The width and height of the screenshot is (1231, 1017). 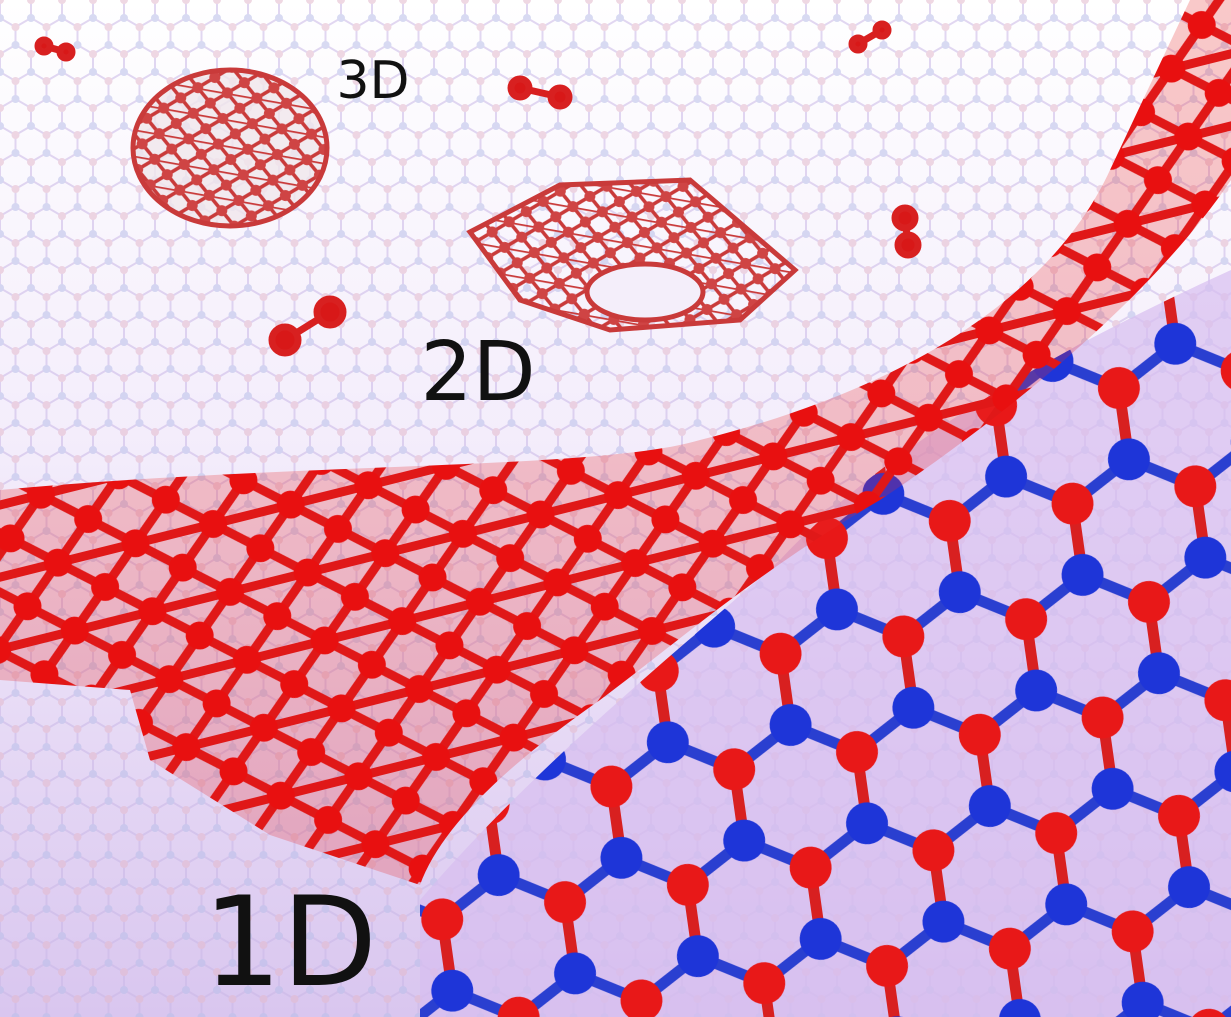 What do you see at coordinates (632, 255) in the screenshot?
I see `cluster-2d` at bounding box center [632, 255].